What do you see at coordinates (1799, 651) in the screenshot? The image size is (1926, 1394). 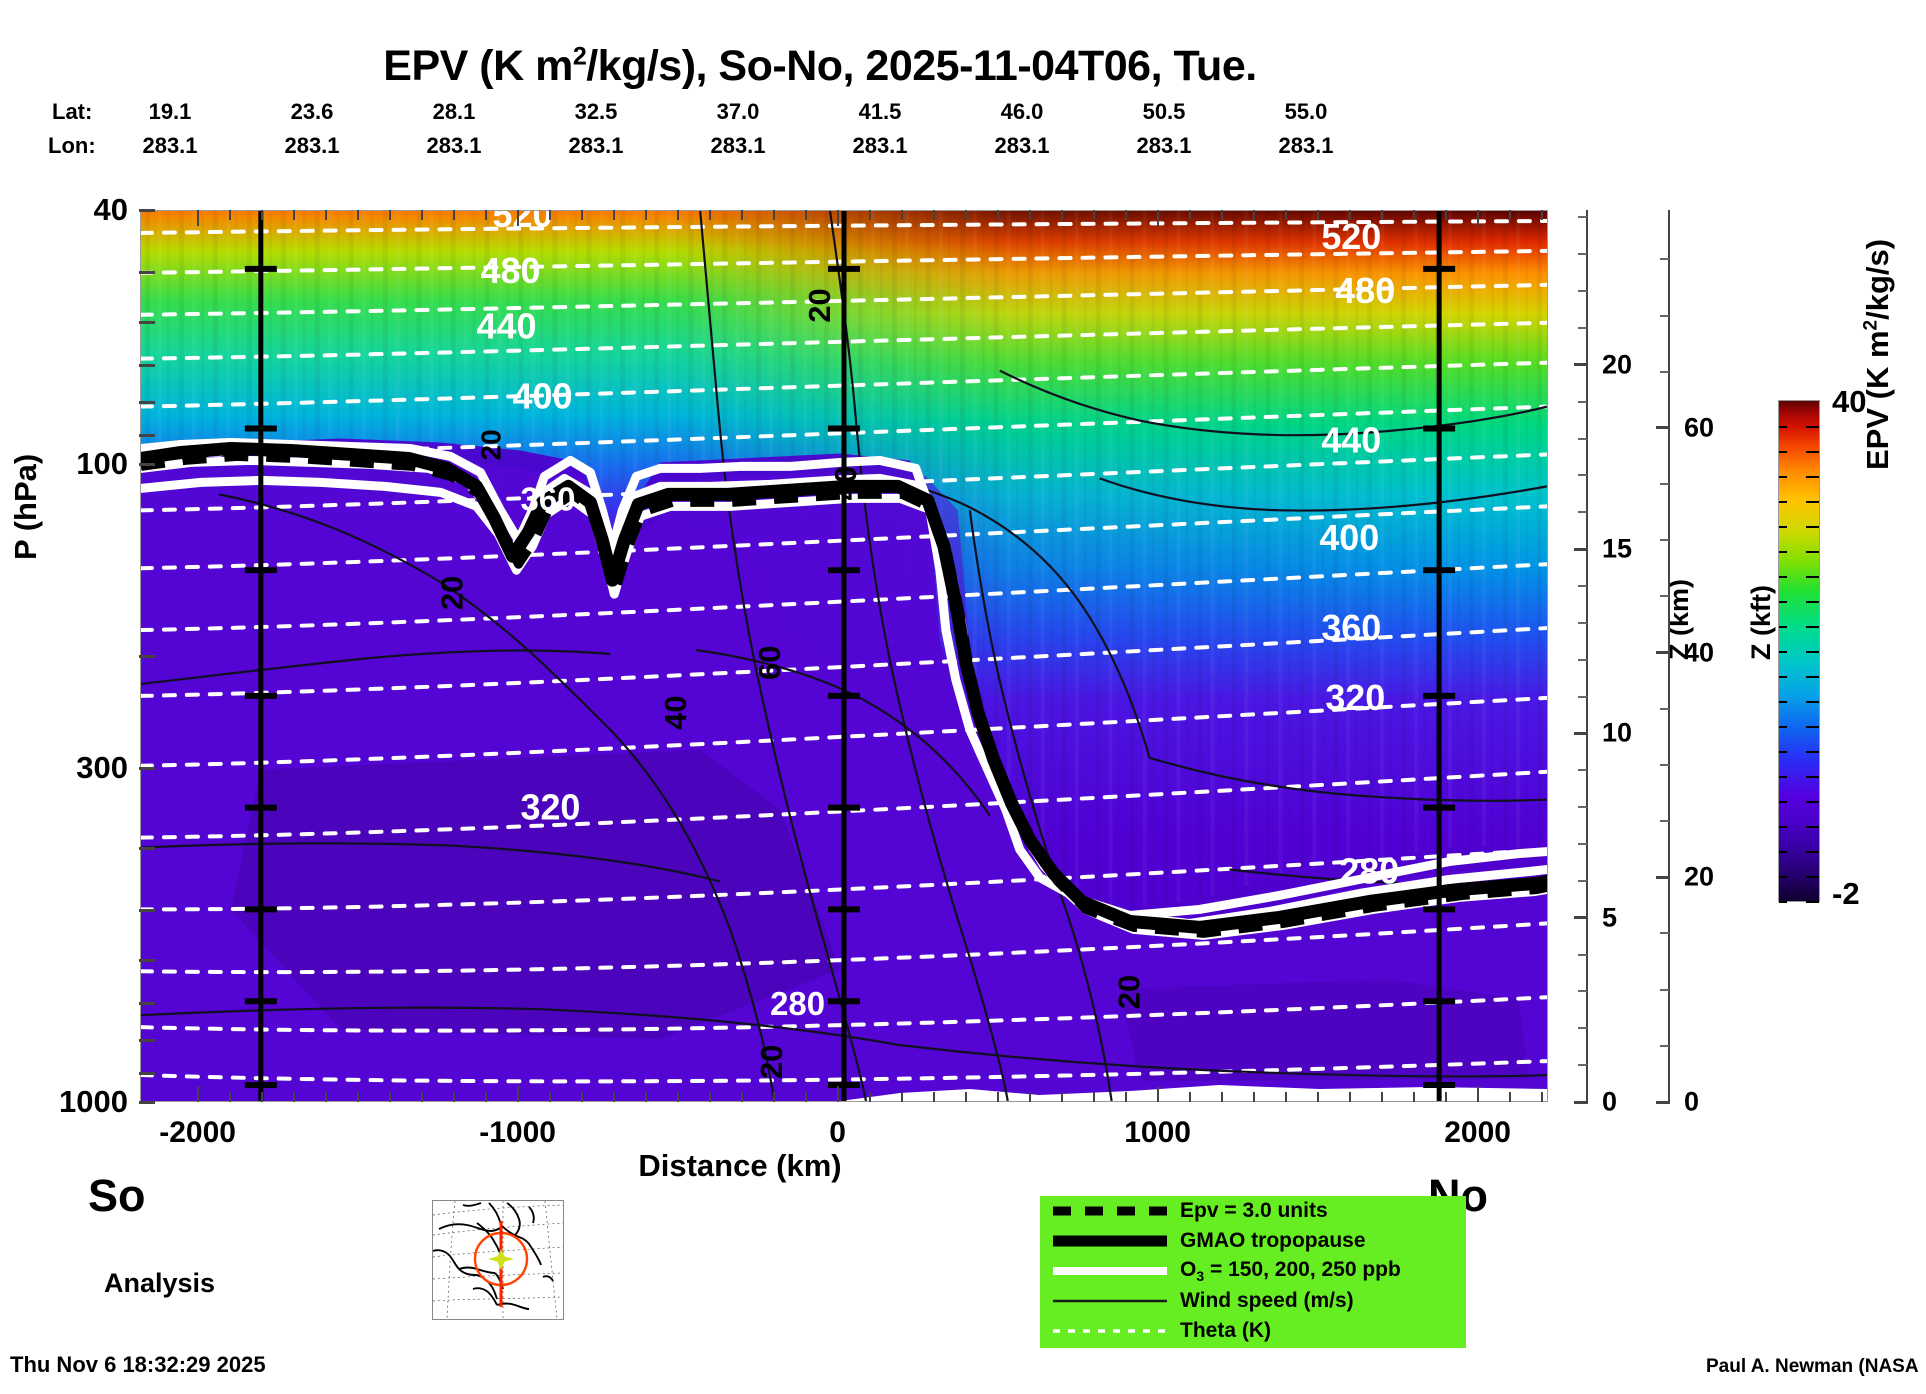 I see `epv-colorbar` at bounding box center [1799, 651].